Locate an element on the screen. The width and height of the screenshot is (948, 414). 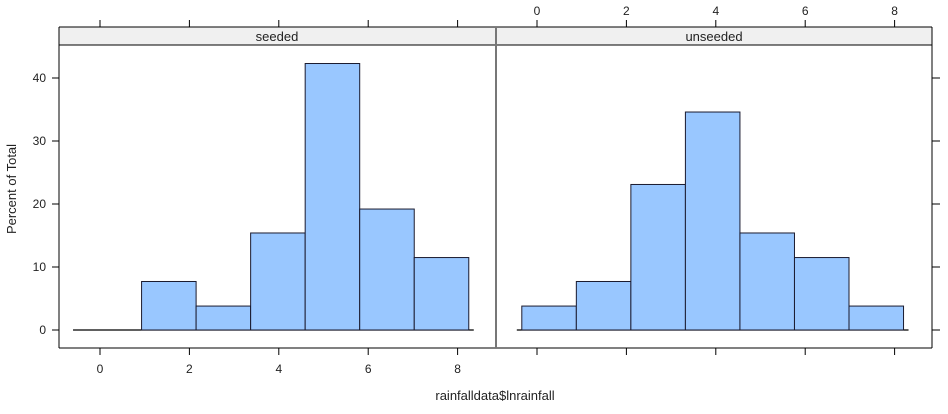
x-tick-label-bottom: 0 is located at coordinates (100, 369).